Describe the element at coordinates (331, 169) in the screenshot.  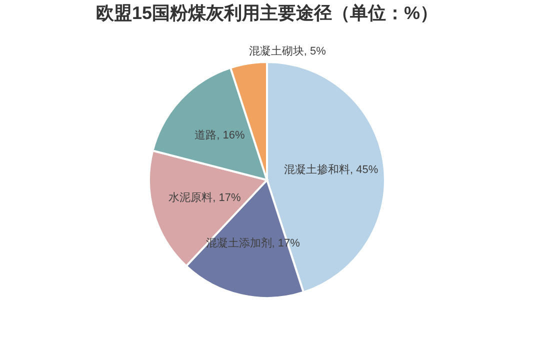
I see `slice-label: 混凝土掺和料, 45%` at that location.